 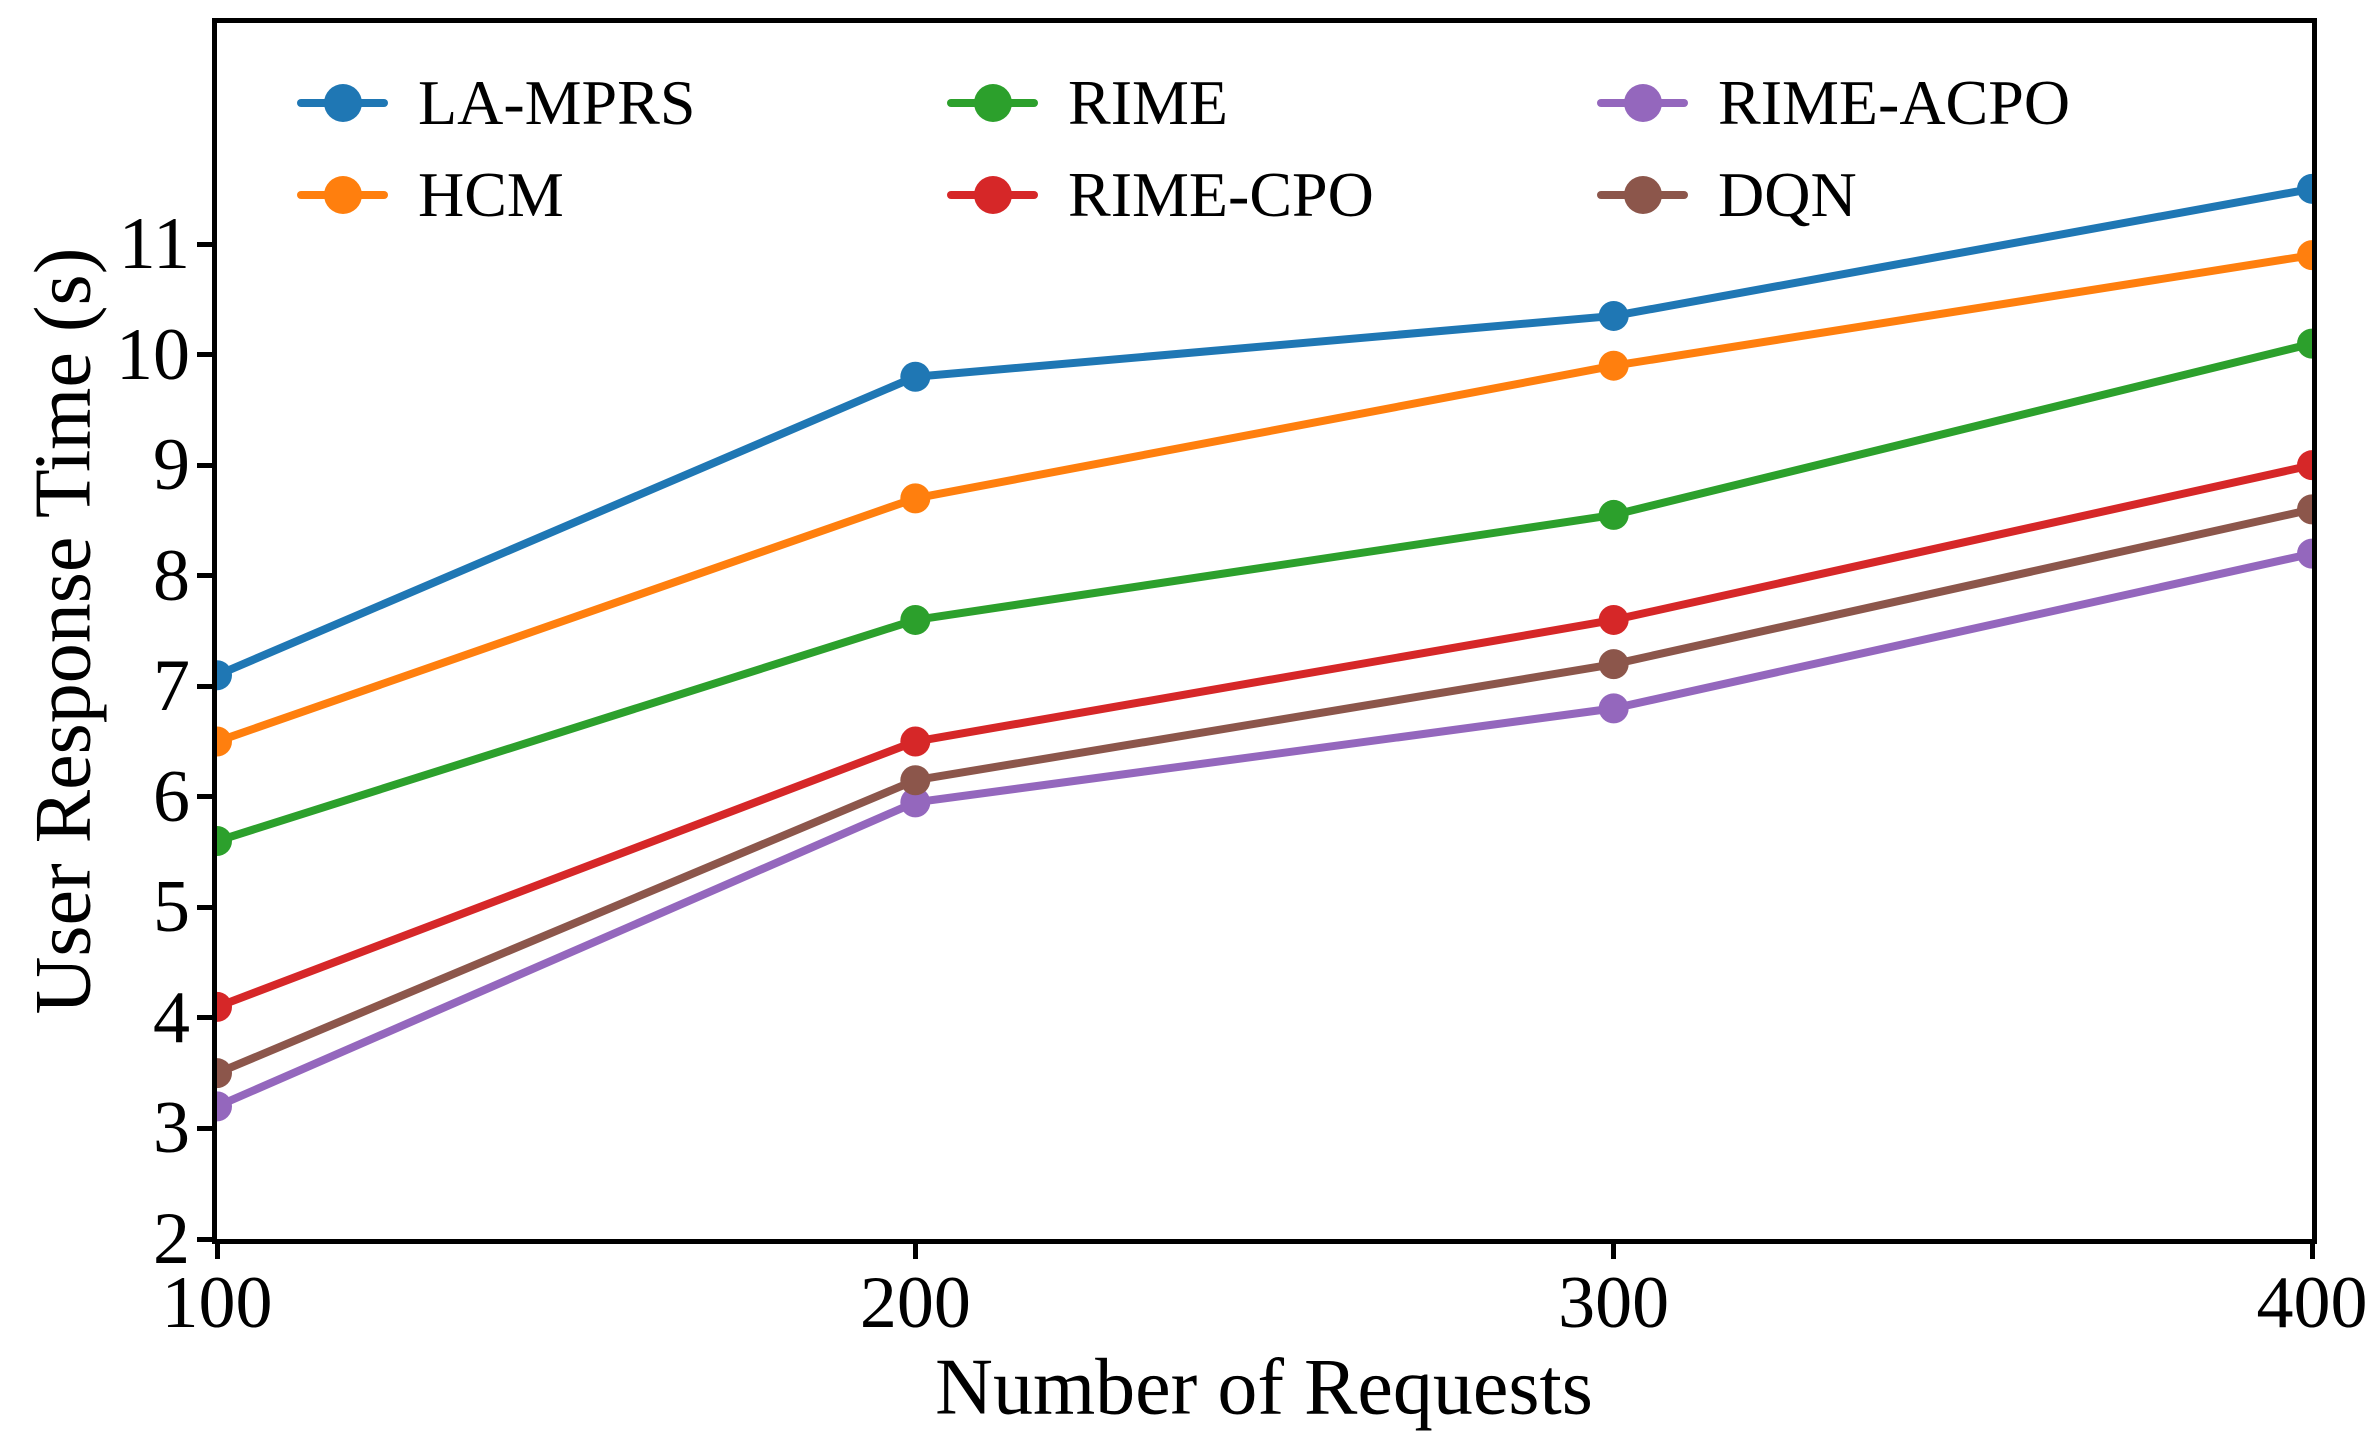 What do you see at coordinates (1894, 102) in the screenshot?
I see `legend-label: RIME-ACPO` at bounding box center [1894, 102].